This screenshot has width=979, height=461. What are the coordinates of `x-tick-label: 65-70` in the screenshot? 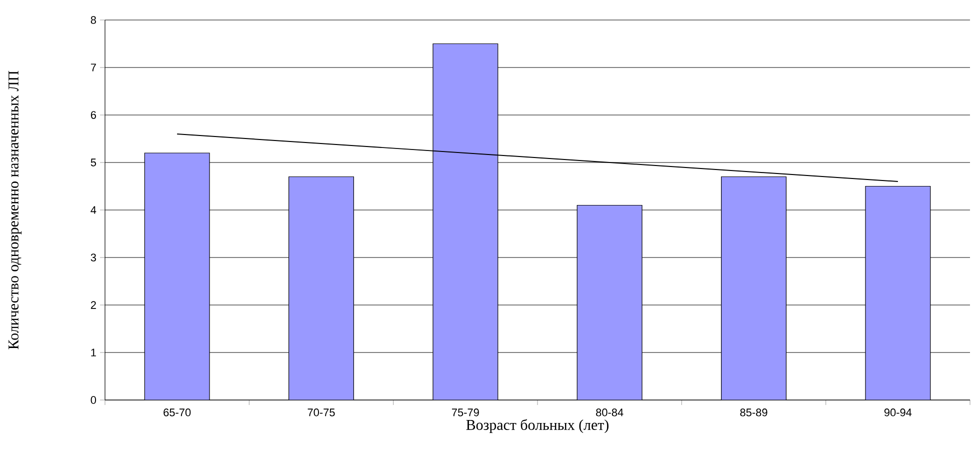 It's located at (177, 412).